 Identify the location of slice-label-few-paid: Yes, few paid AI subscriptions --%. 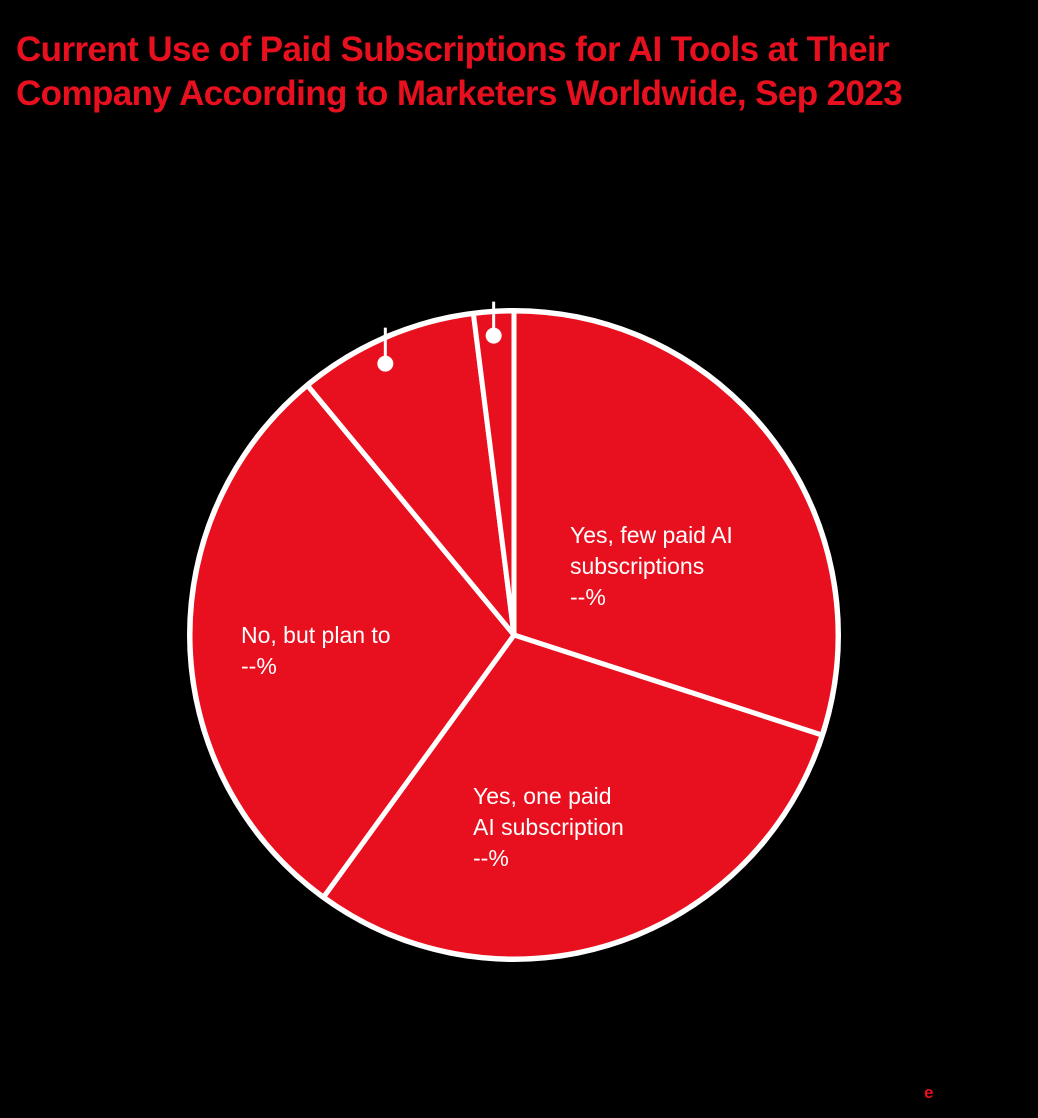
(651, 566).